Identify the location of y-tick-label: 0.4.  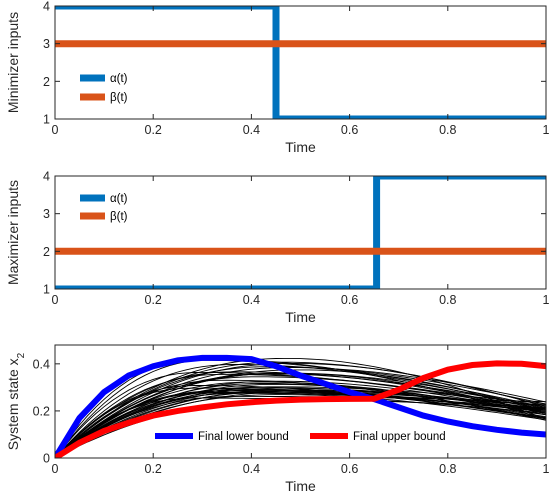
(41, 364).